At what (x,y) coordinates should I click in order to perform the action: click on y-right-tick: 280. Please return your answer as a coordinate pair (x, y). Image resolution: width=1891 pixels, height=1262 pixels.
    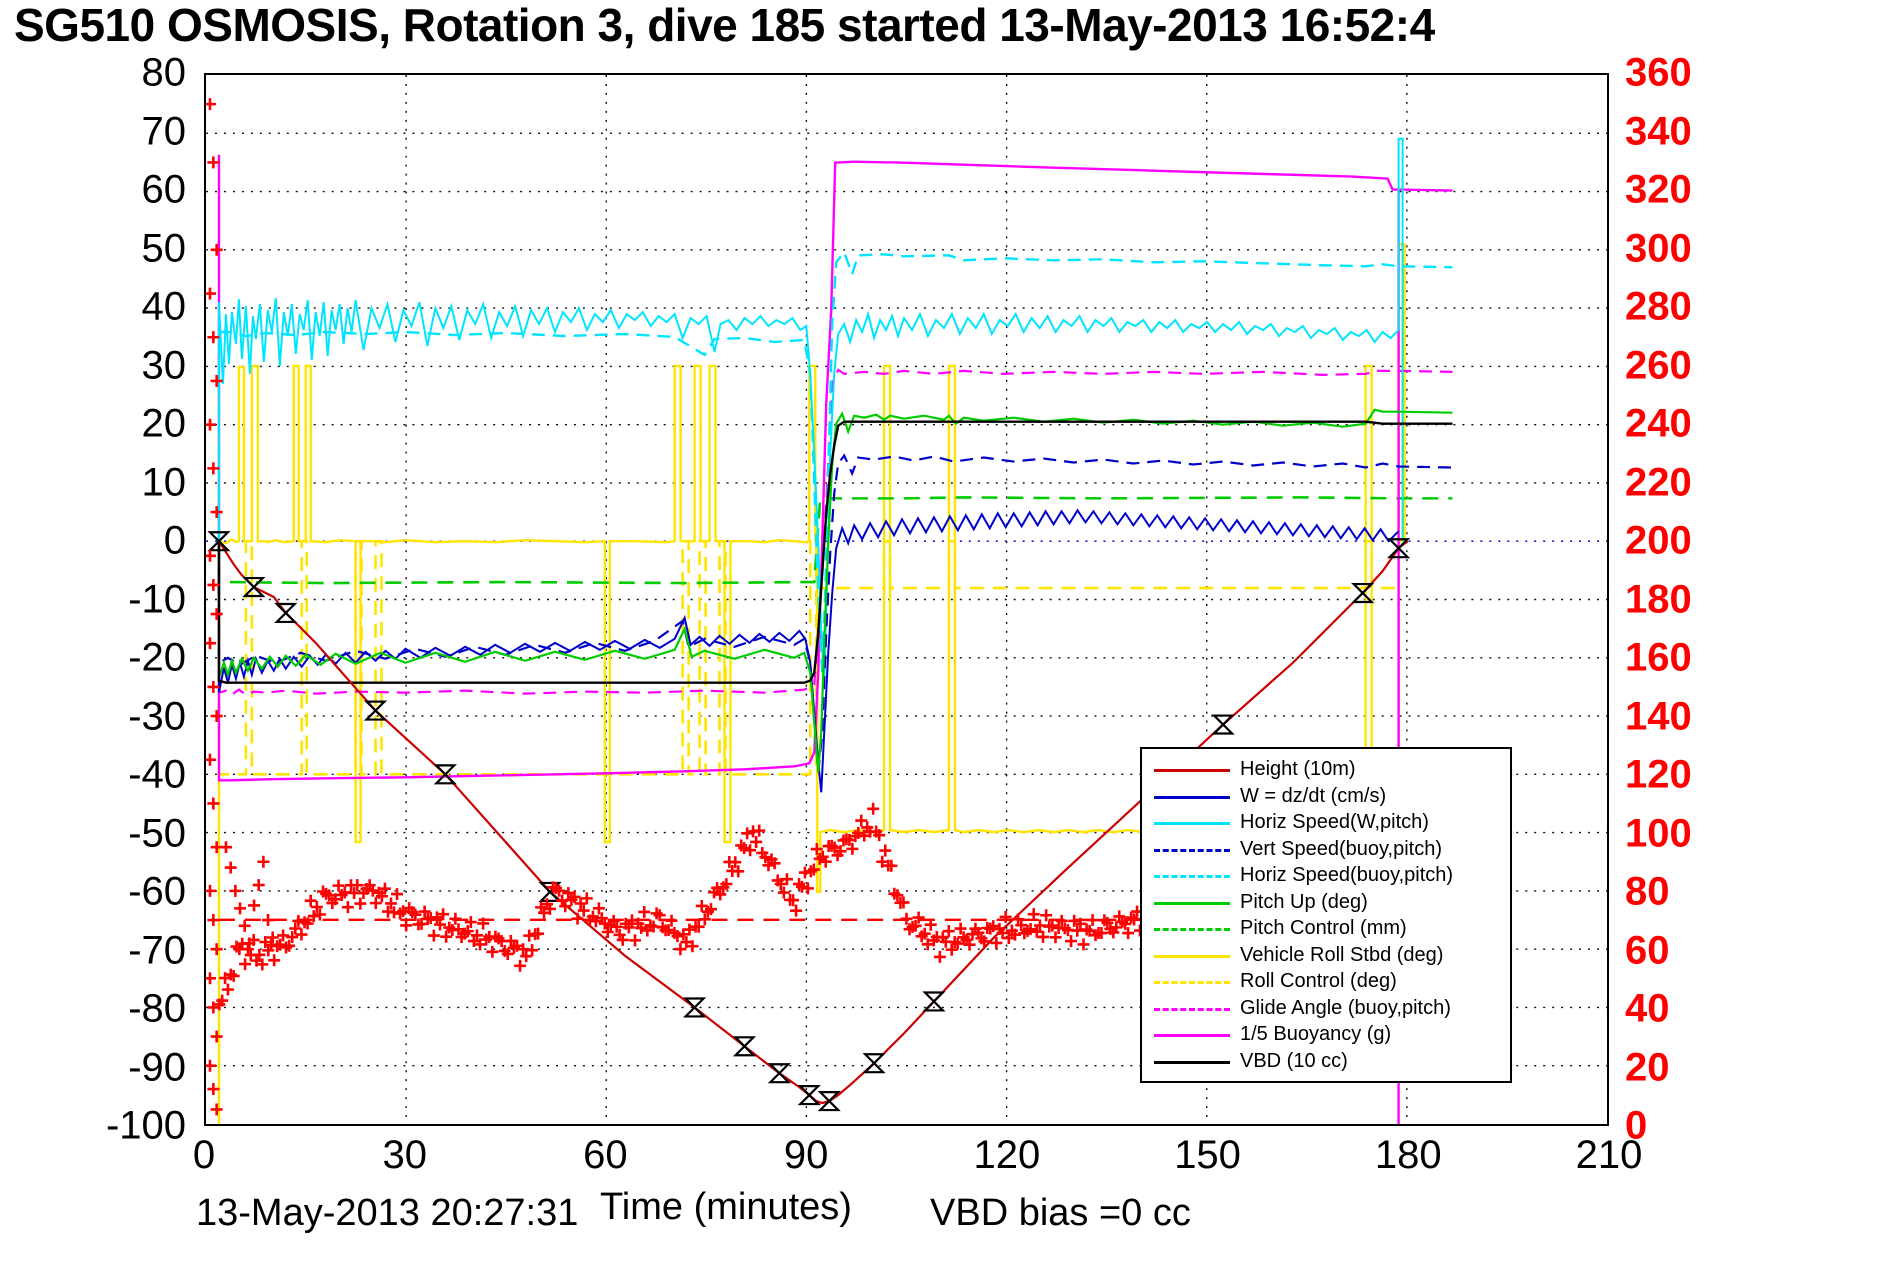
    Looking at the image, I should click on (1658, 306).